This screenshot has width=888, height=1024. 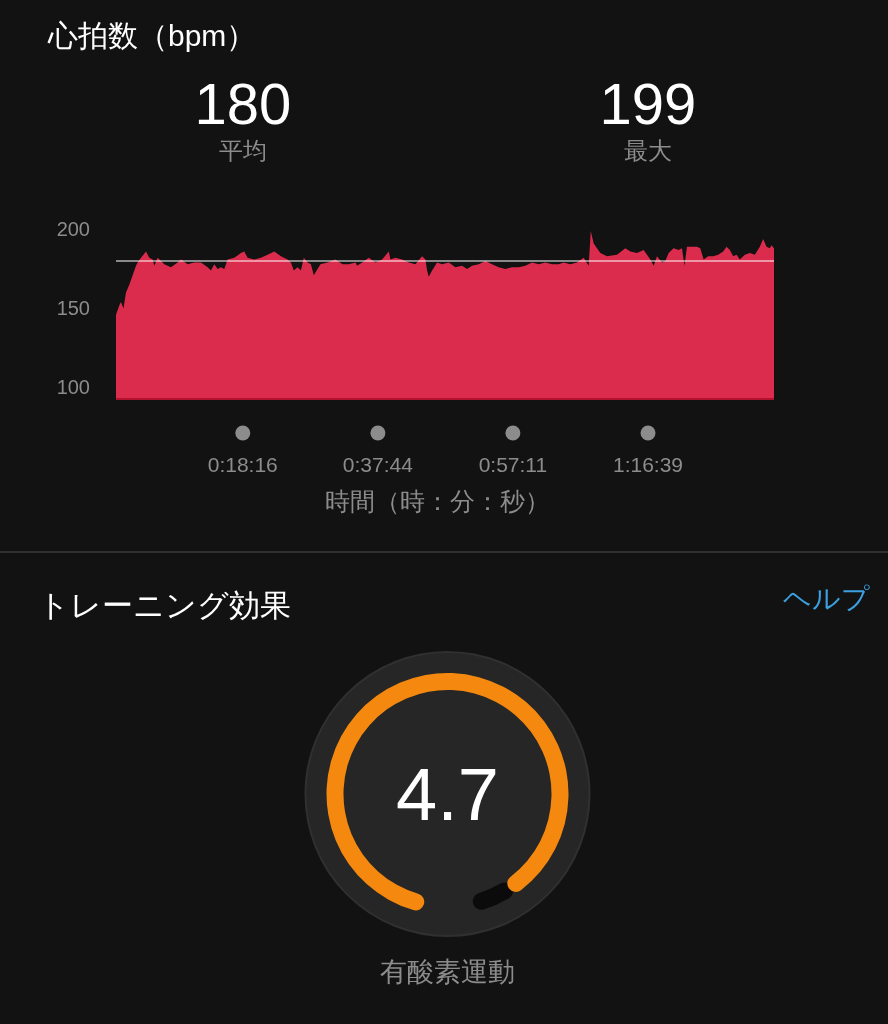 I want to click on chart-title: 心拍数（bpm）, so click(x=152, y=35).